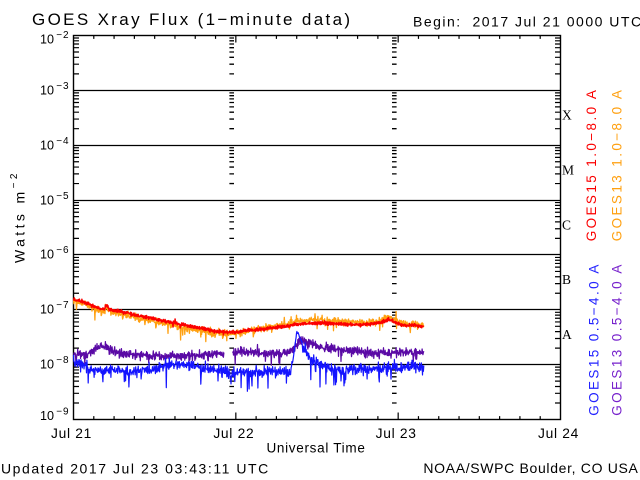 The image size is (640, 480). I want to click on svg-text: A, so click(567, 334).